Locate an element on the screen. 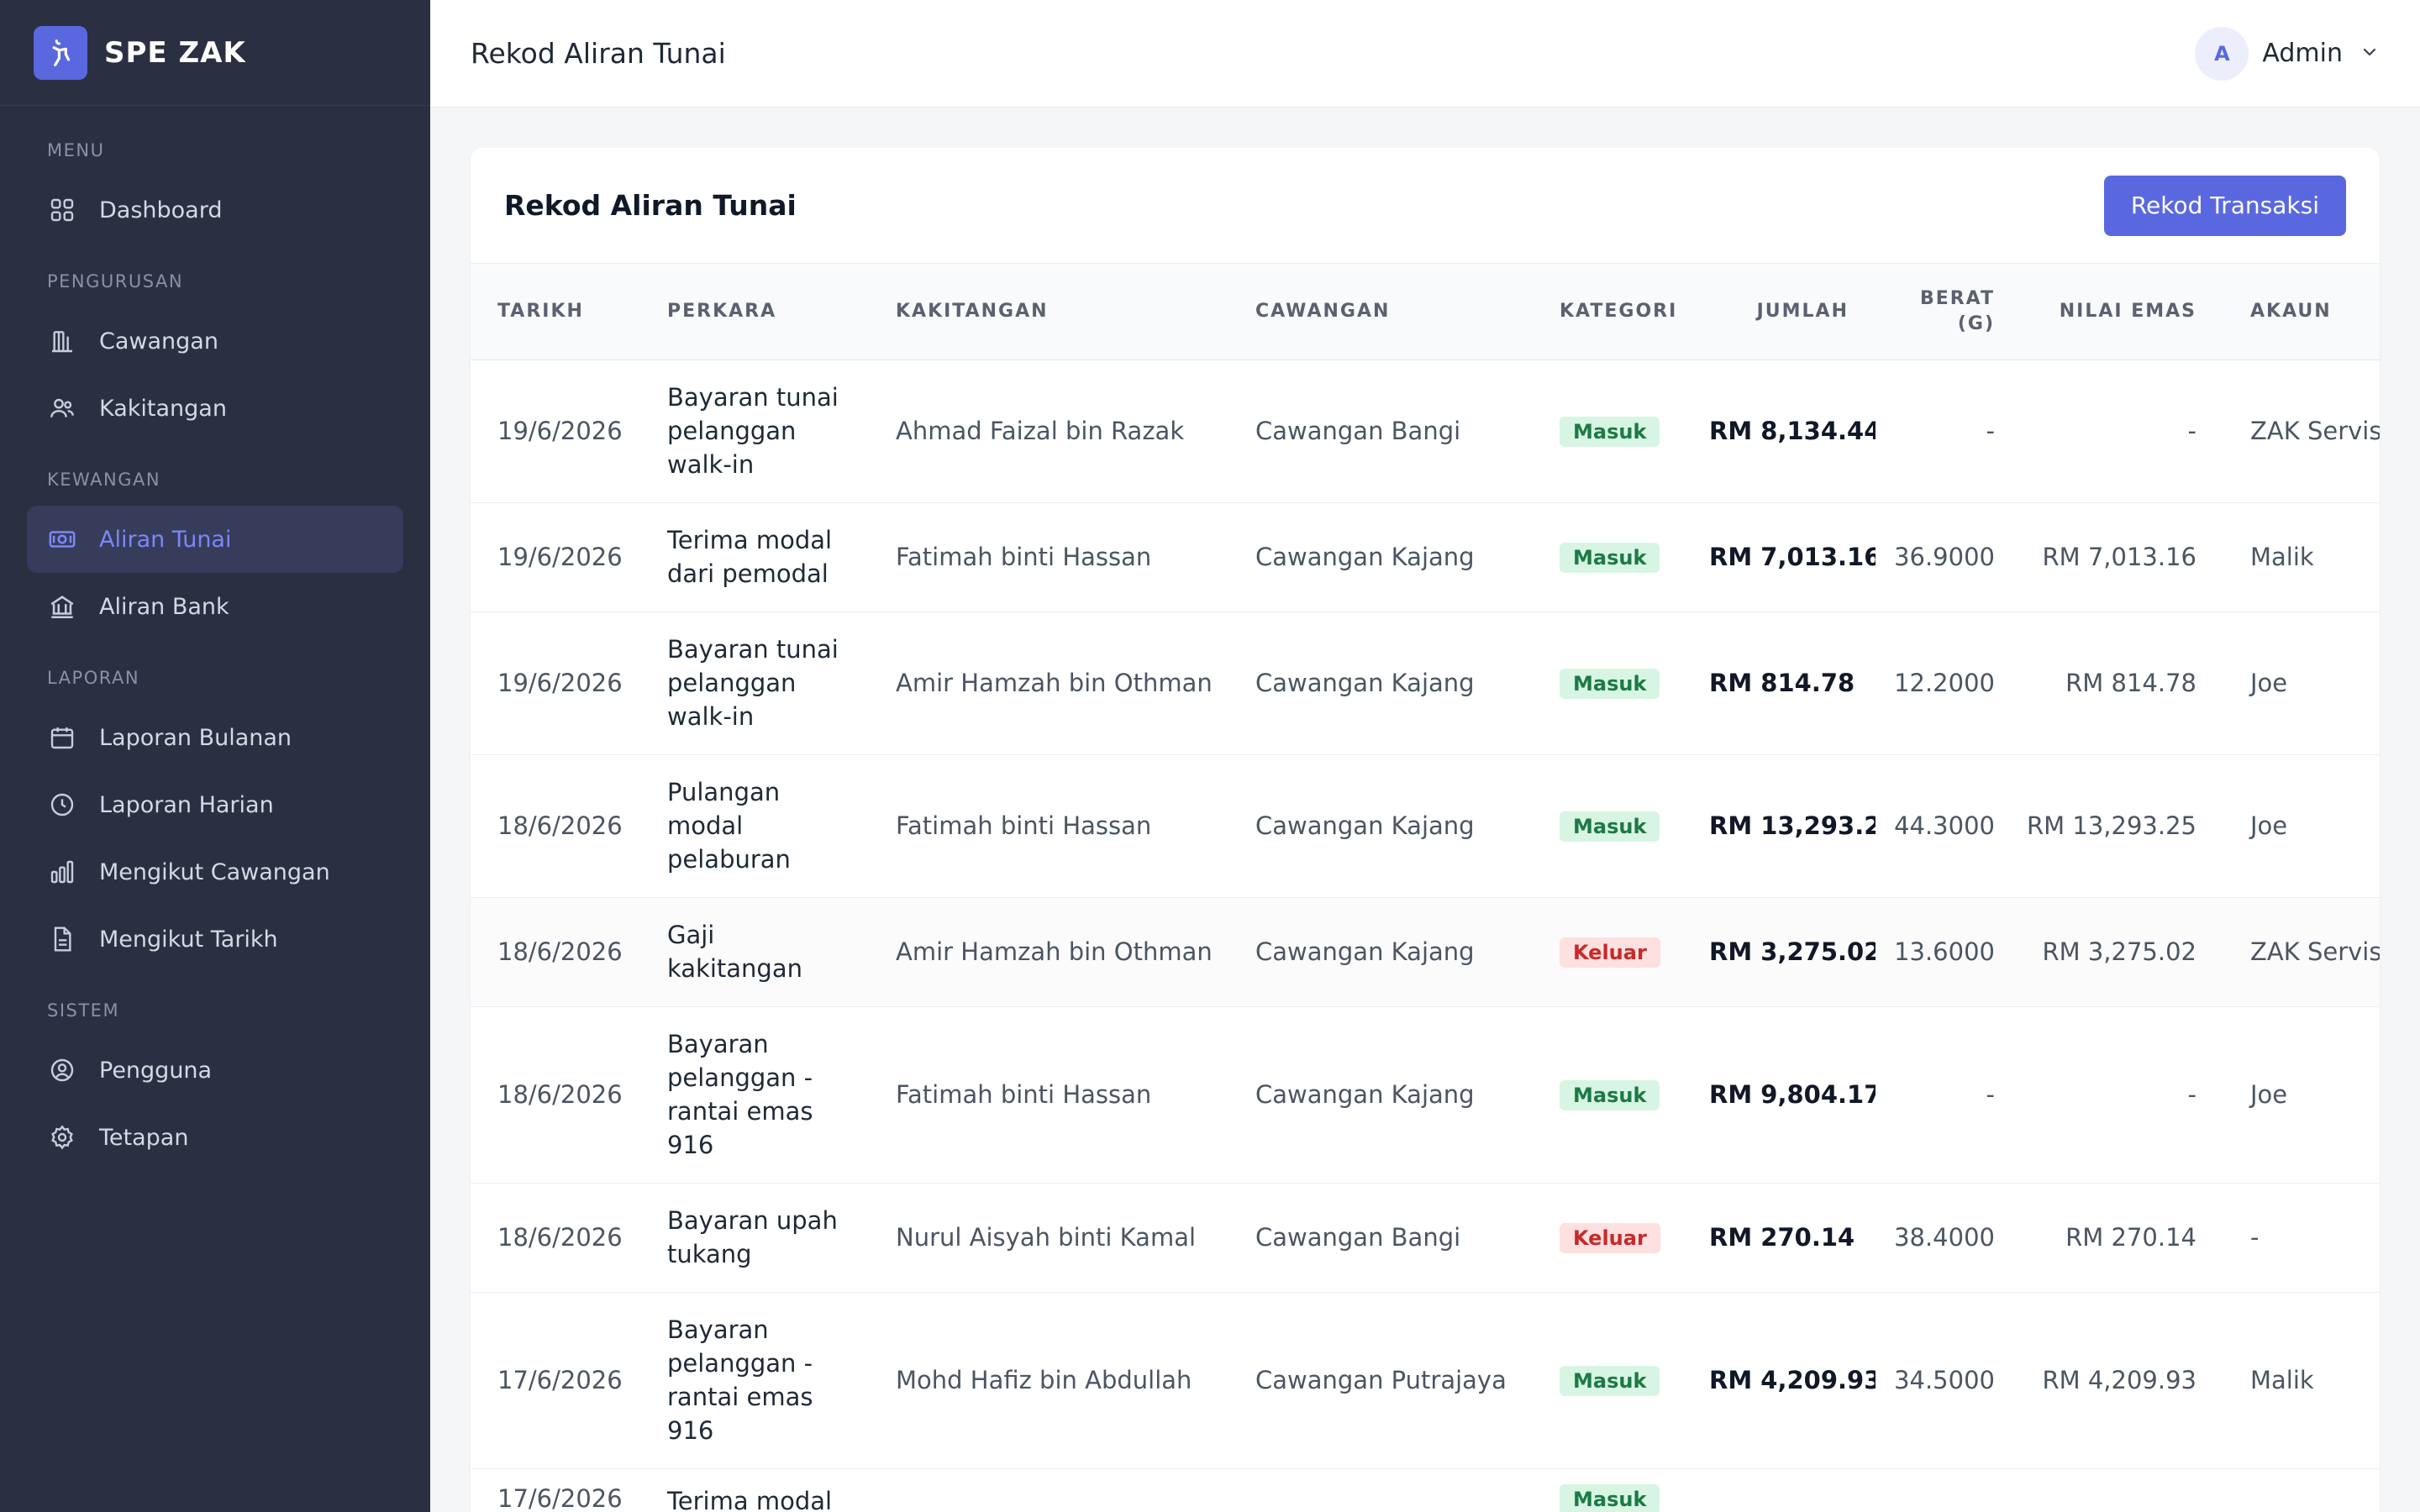 The image size is (2420, 1512). sidebar-item-aliran-bank: Aliran Bank is located at coordinates (215, 606).